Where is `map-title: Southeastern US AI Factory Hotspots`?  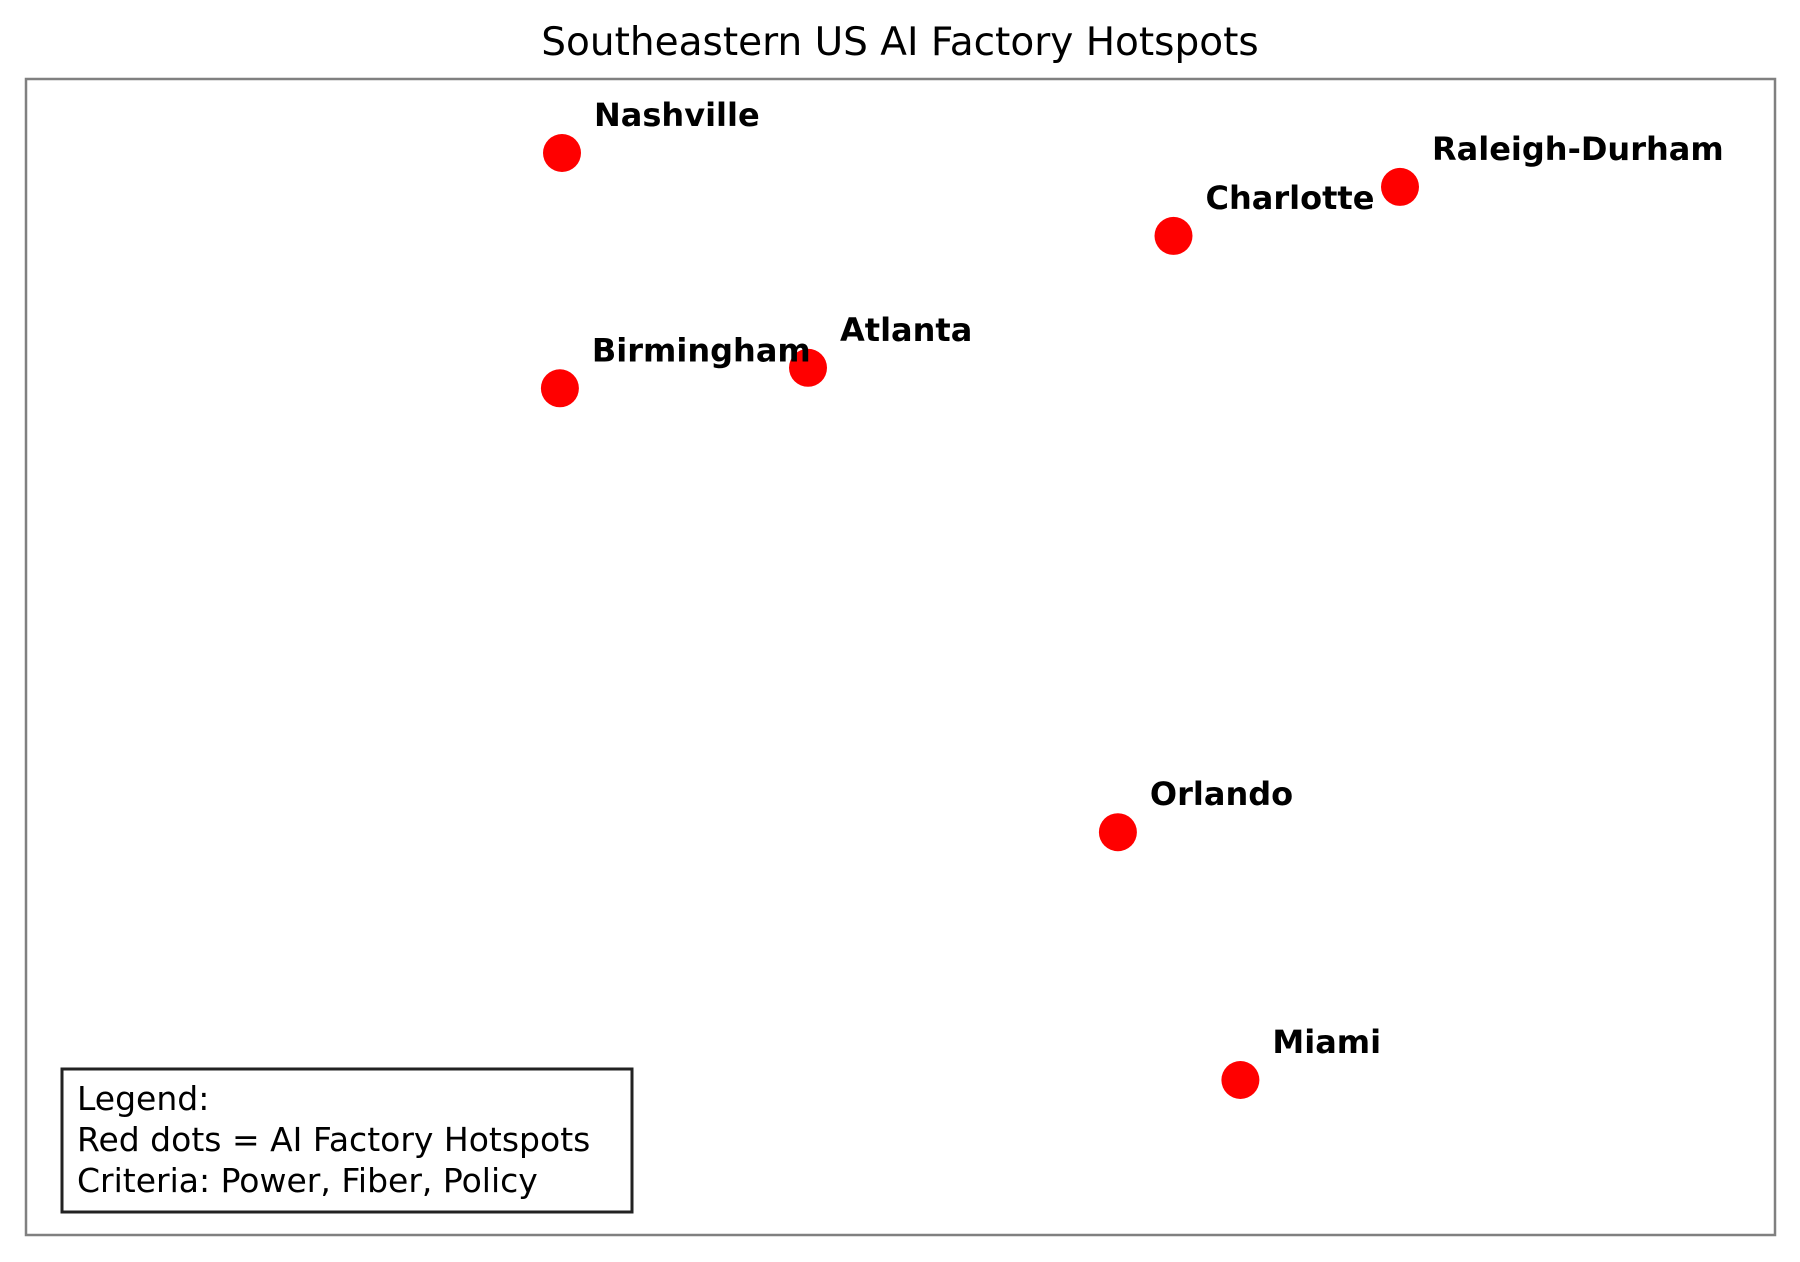 map-title: Southeastern US AI Factory Hotspots is located at coordinates (899, 42).